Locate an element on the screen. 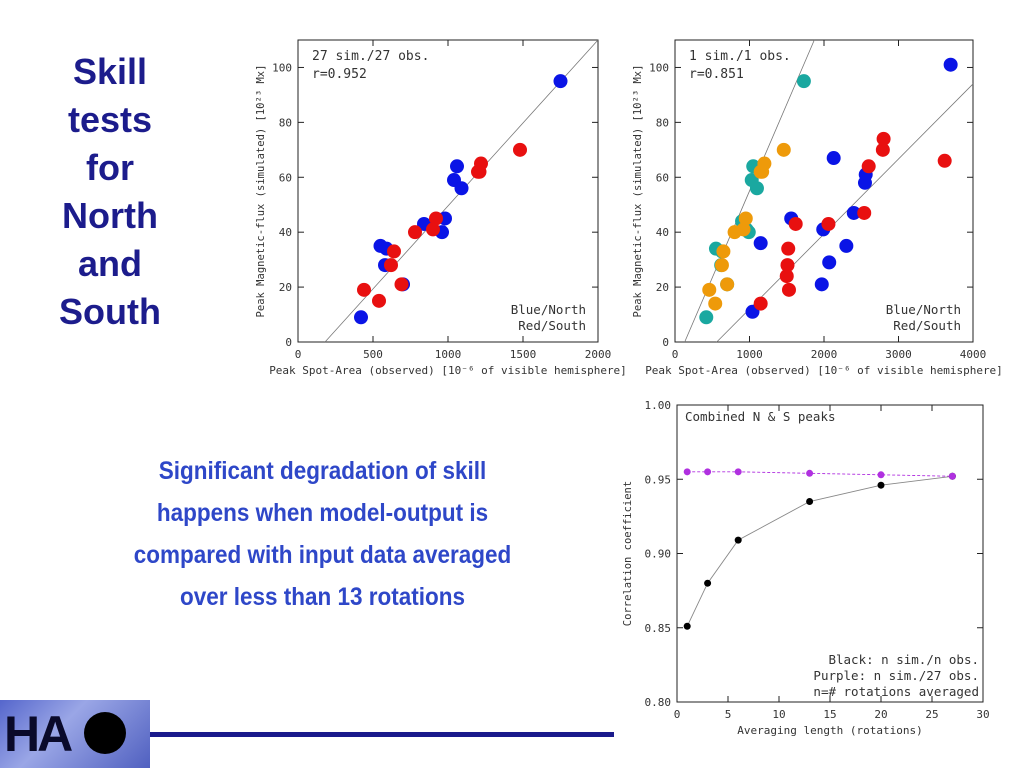  x-tick-label: 5 is located at coordinates (728, 714).